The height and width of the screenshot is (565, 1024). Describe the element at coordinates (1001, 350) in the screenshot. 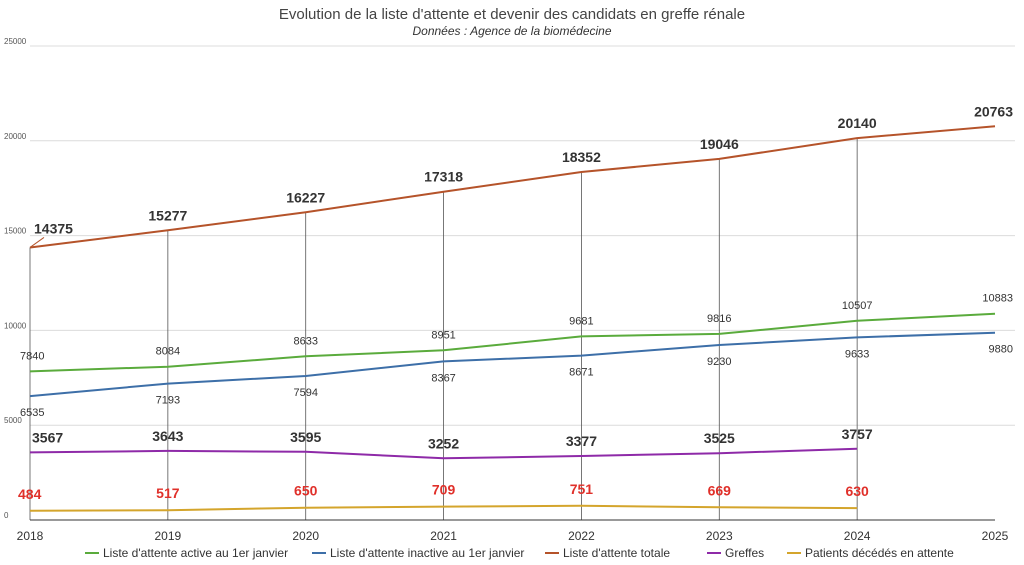

I see `data-label: 9880` at that location.